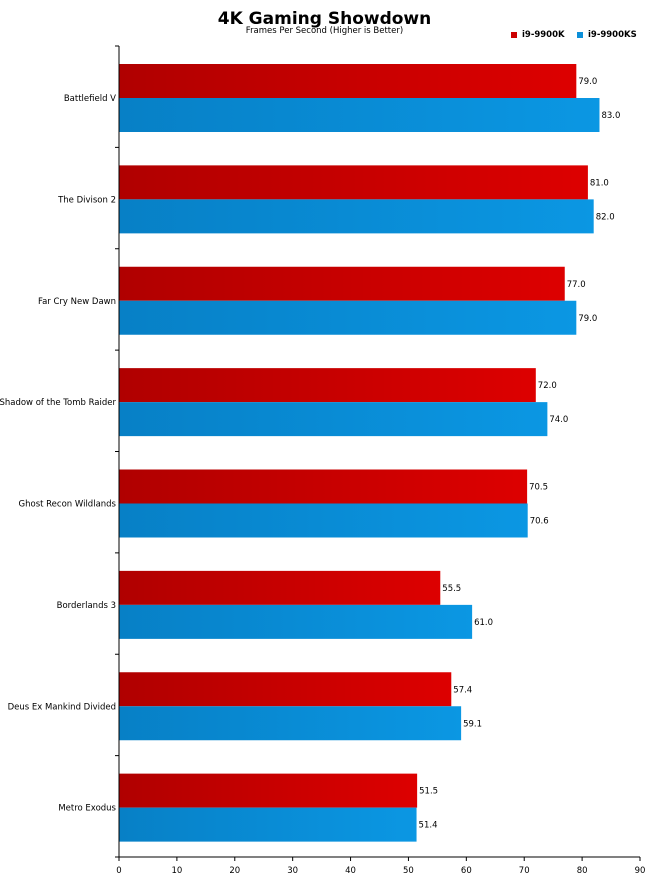 The image size is (649, 886). Describe the element at coordinates (472, 724) in the screenshot. I see `data-label: 59.1` at that location.